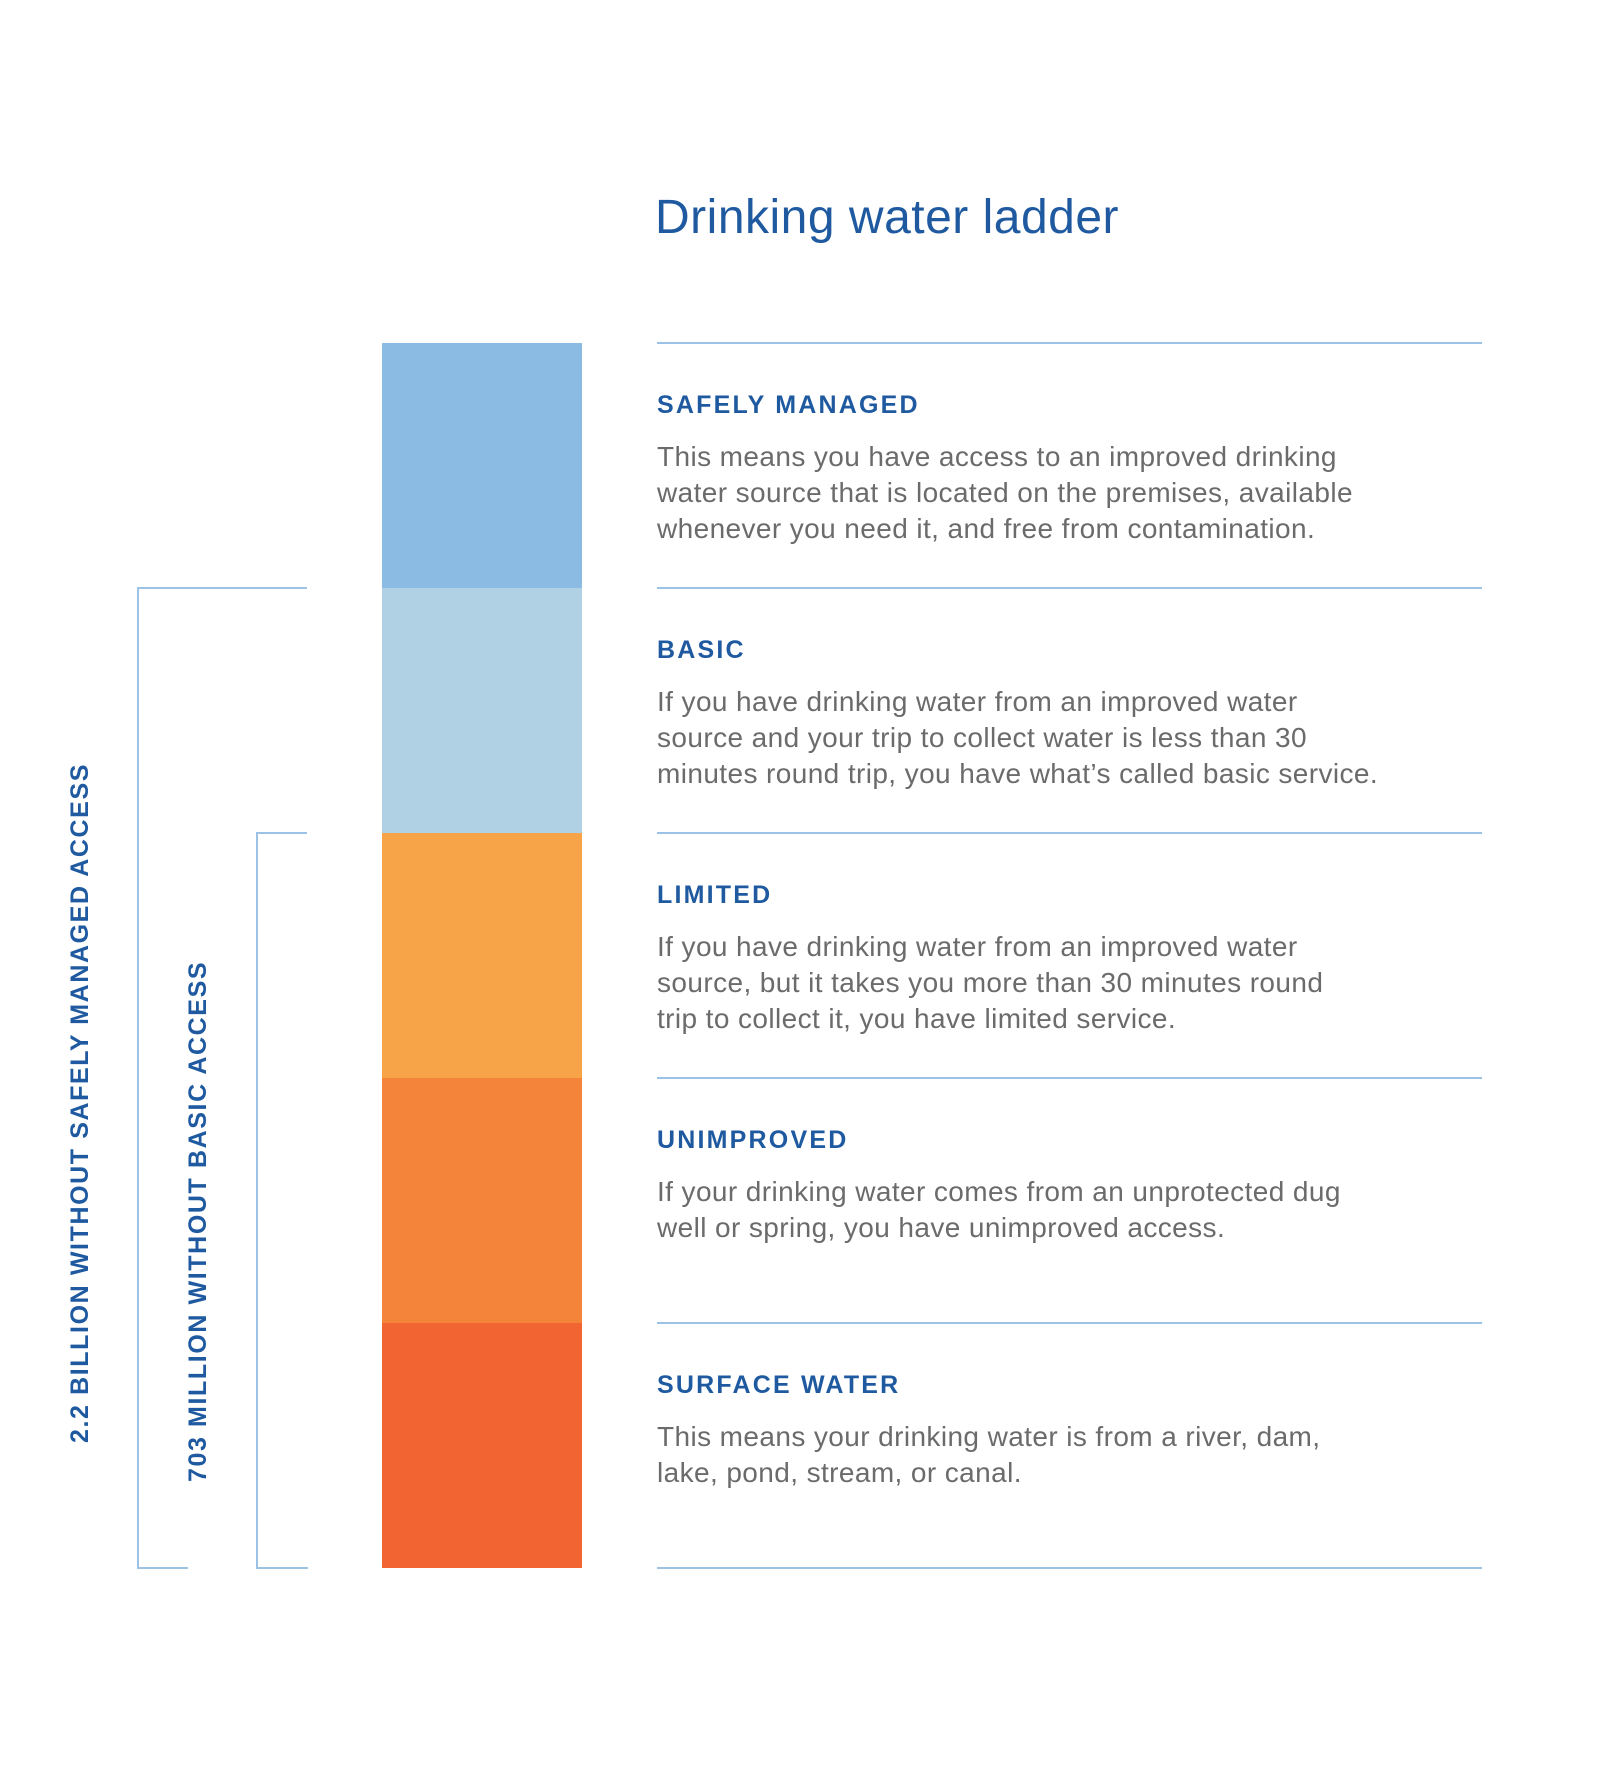 This screenshot has width=1621, height=1767. What do you see at coordinates (482, 1445) in the screenshot?
I see `bar-segment-surface-water` at bounding box center [482, 1445].